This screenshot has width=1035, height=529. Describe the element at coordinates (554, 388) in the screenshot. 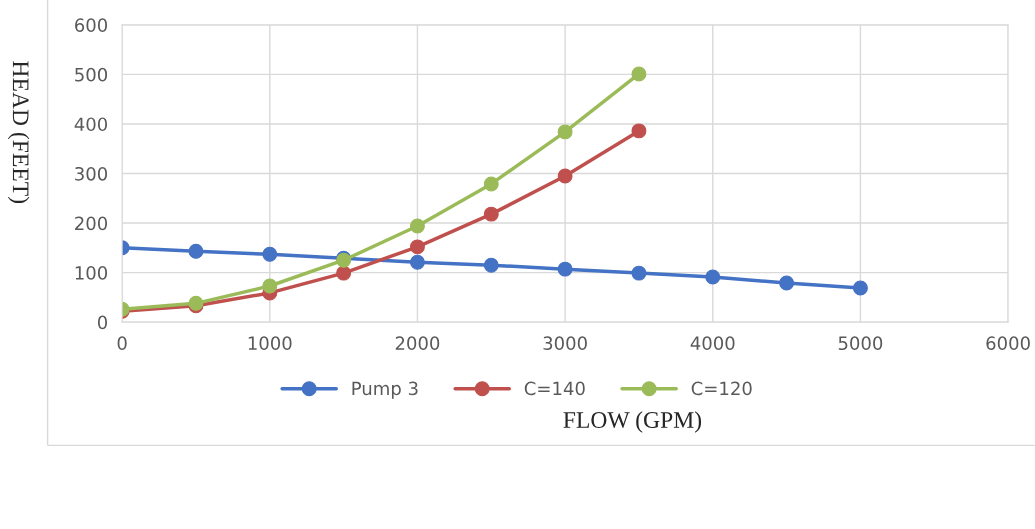

I see `legend-label: C=140` at that location.